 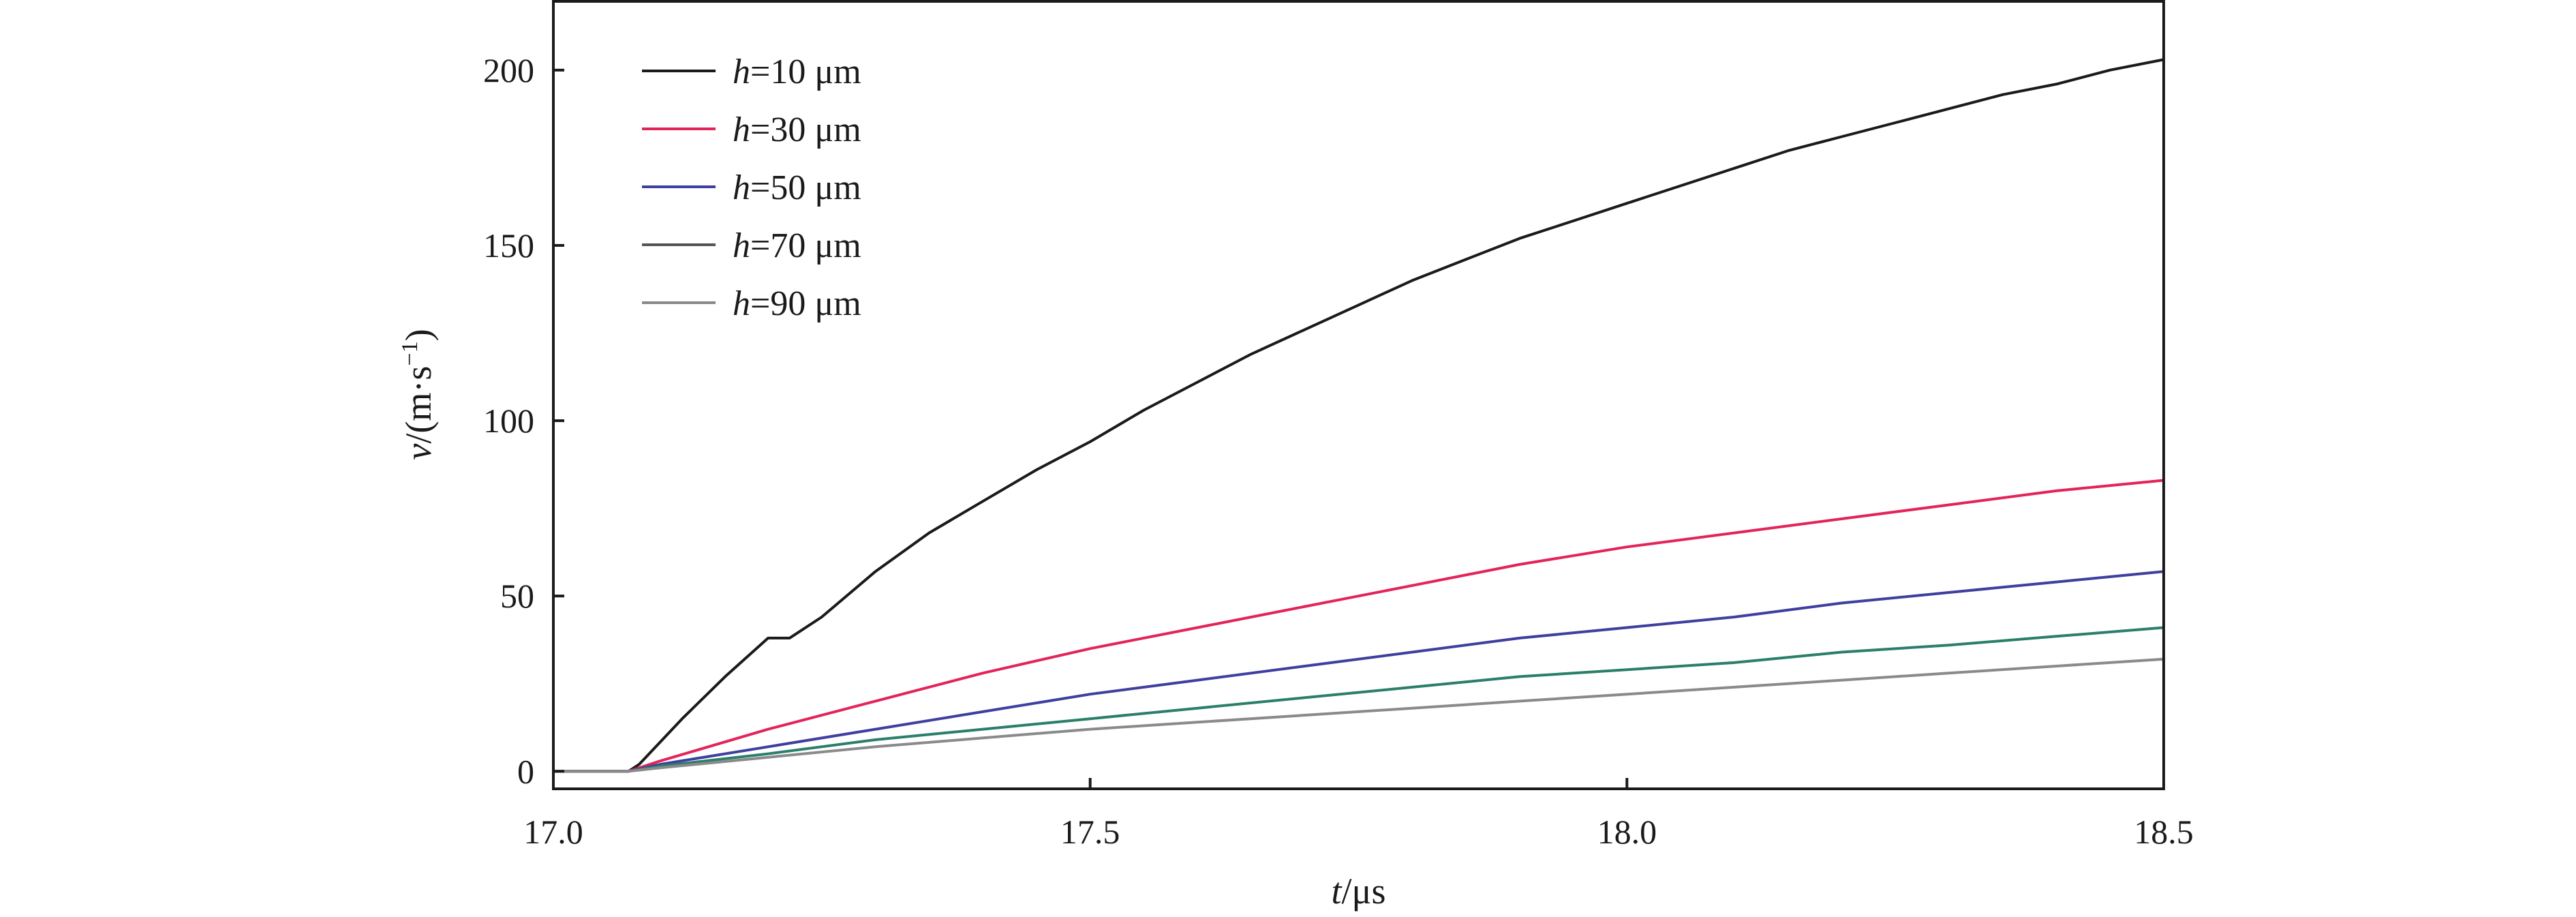 I want to click on y-tick-label: 0, so click(x=525, y=771).